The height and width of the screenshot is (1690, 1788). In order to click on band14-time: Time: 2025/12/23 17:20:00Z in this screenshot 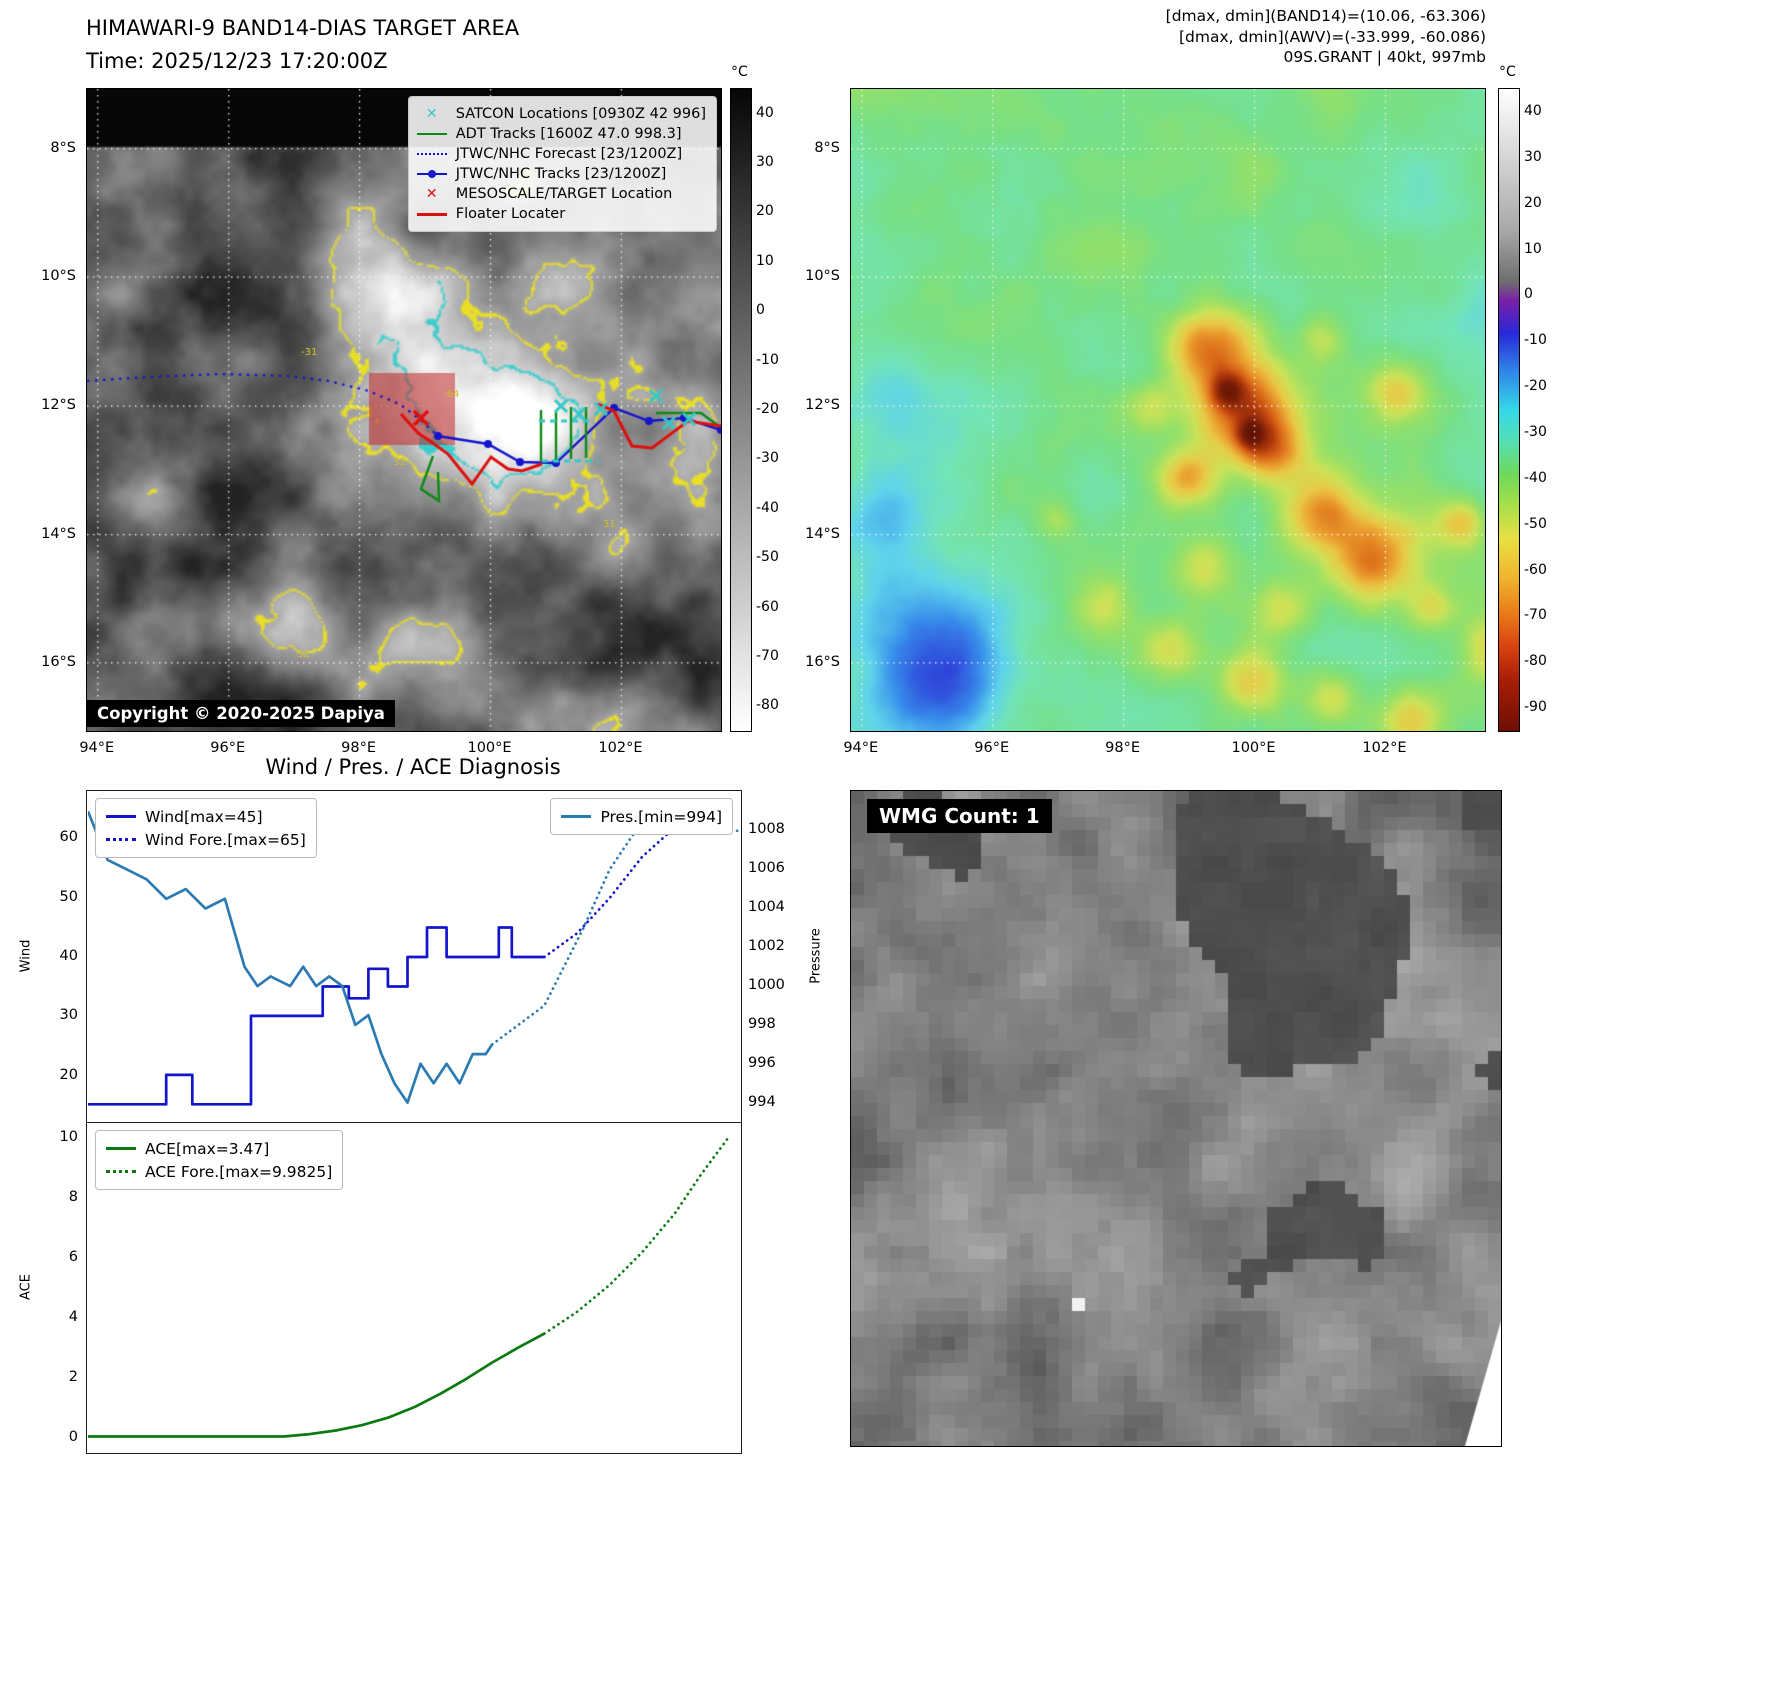, I will do `click(237, 61)`.